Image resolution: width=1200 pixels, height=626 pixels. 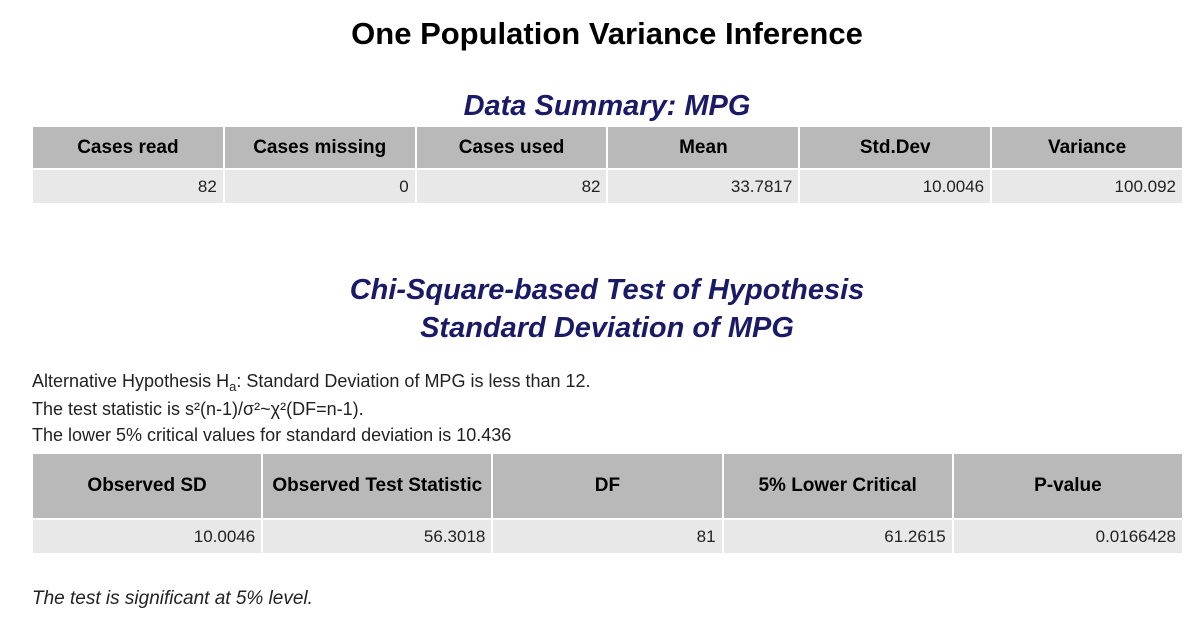 What do you see at coordinates (377, 486) in the screenshot?
I see `header-observed-test-statistic: Observed Test Statistic` at bounding box center [377, 486].